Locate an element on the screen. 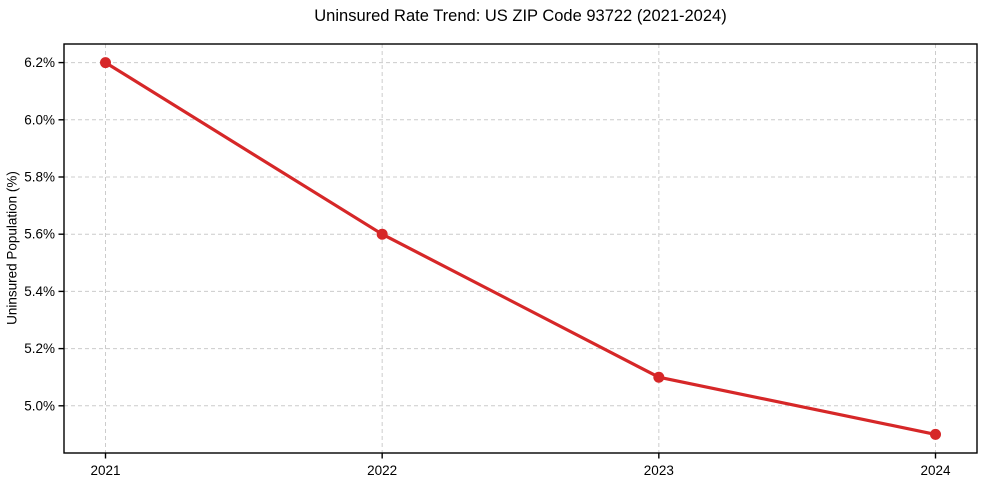 The height and width of the screenshot is (495, 989). x-tick-label: 2023 is located at coordinates (659, 470).